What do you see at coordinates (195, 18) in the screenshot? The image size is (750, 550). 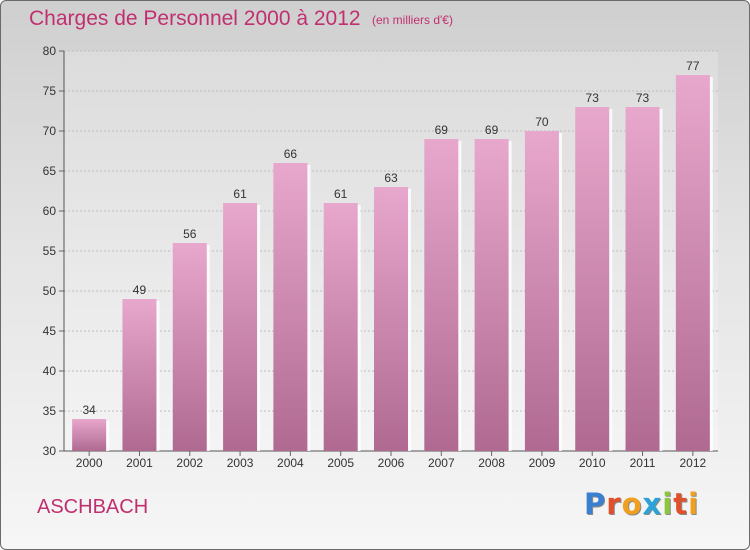 I see `chart-title: Charges de Personnel 2000 à 2012` at bounding box center [195, 18].